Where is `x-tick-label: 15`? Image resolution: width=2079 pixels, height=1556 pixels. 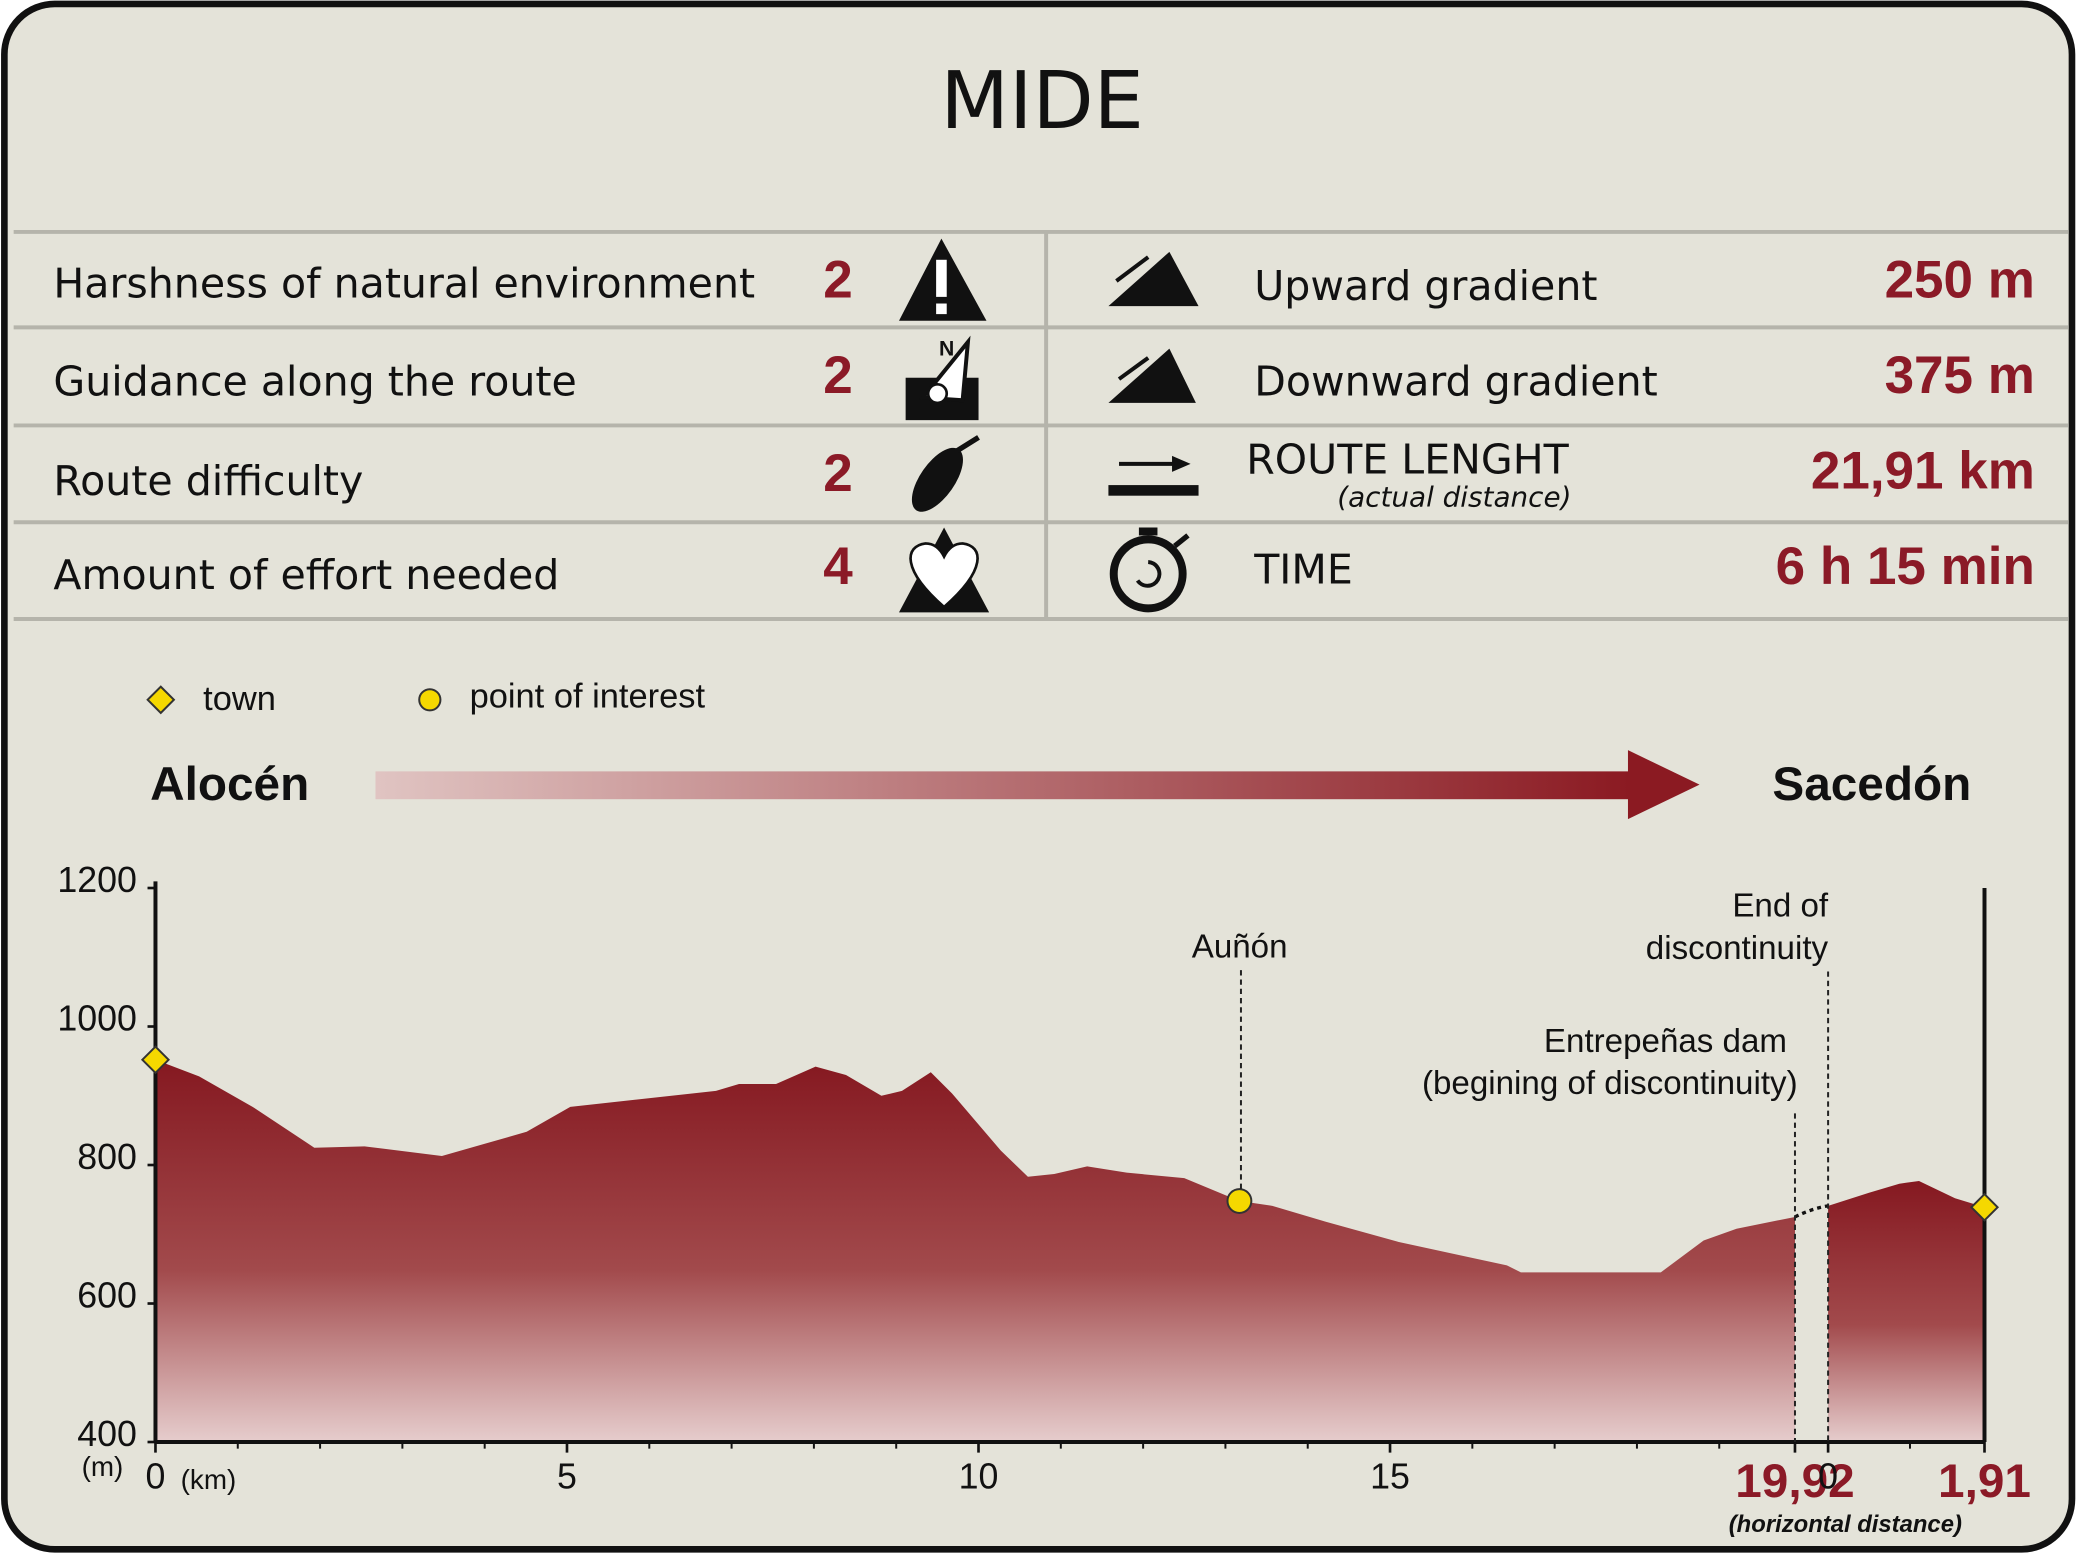
x-tick-label: 15 is located at coordinates (1390, 1477).